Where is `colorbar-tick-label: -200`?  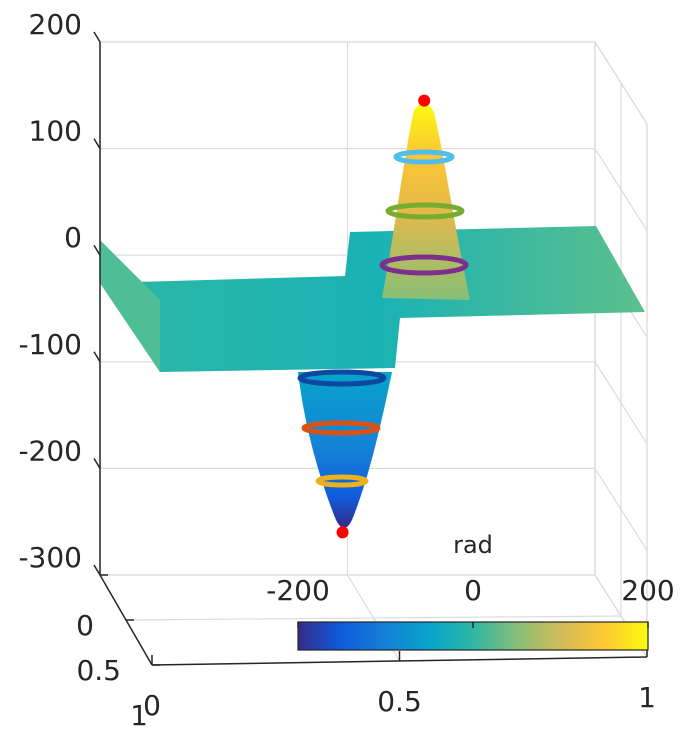 colorbar-tick-label: -200 is located at coordinates (298, 590).